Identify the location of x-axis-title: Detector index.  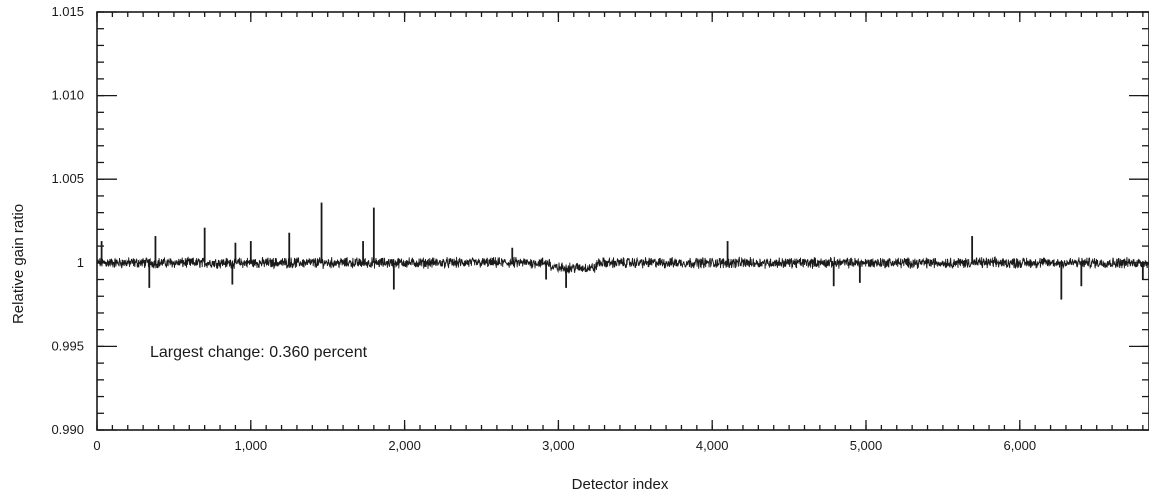
(620, 484).